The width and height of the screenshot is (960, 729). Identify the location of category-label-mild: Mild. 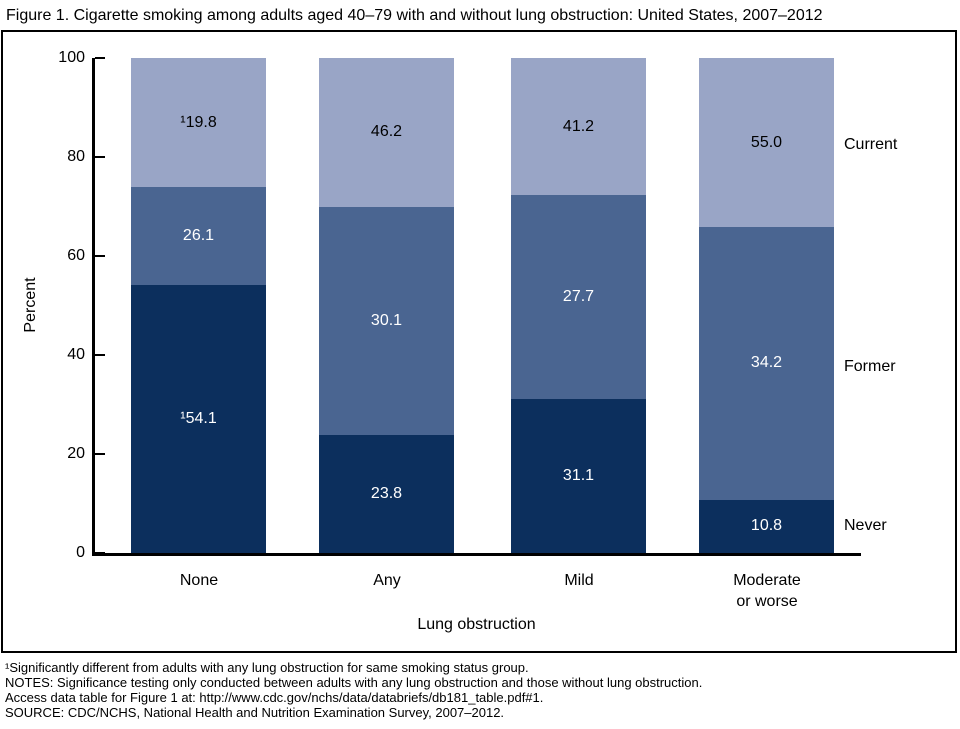
(579, 580).